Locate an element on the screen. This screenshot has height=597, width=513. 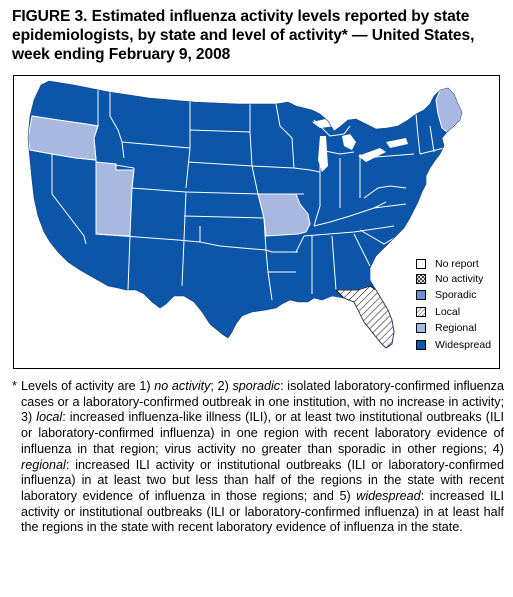
footnote-segment: Levels of activity are 1) is located at coordinates (88, 386).